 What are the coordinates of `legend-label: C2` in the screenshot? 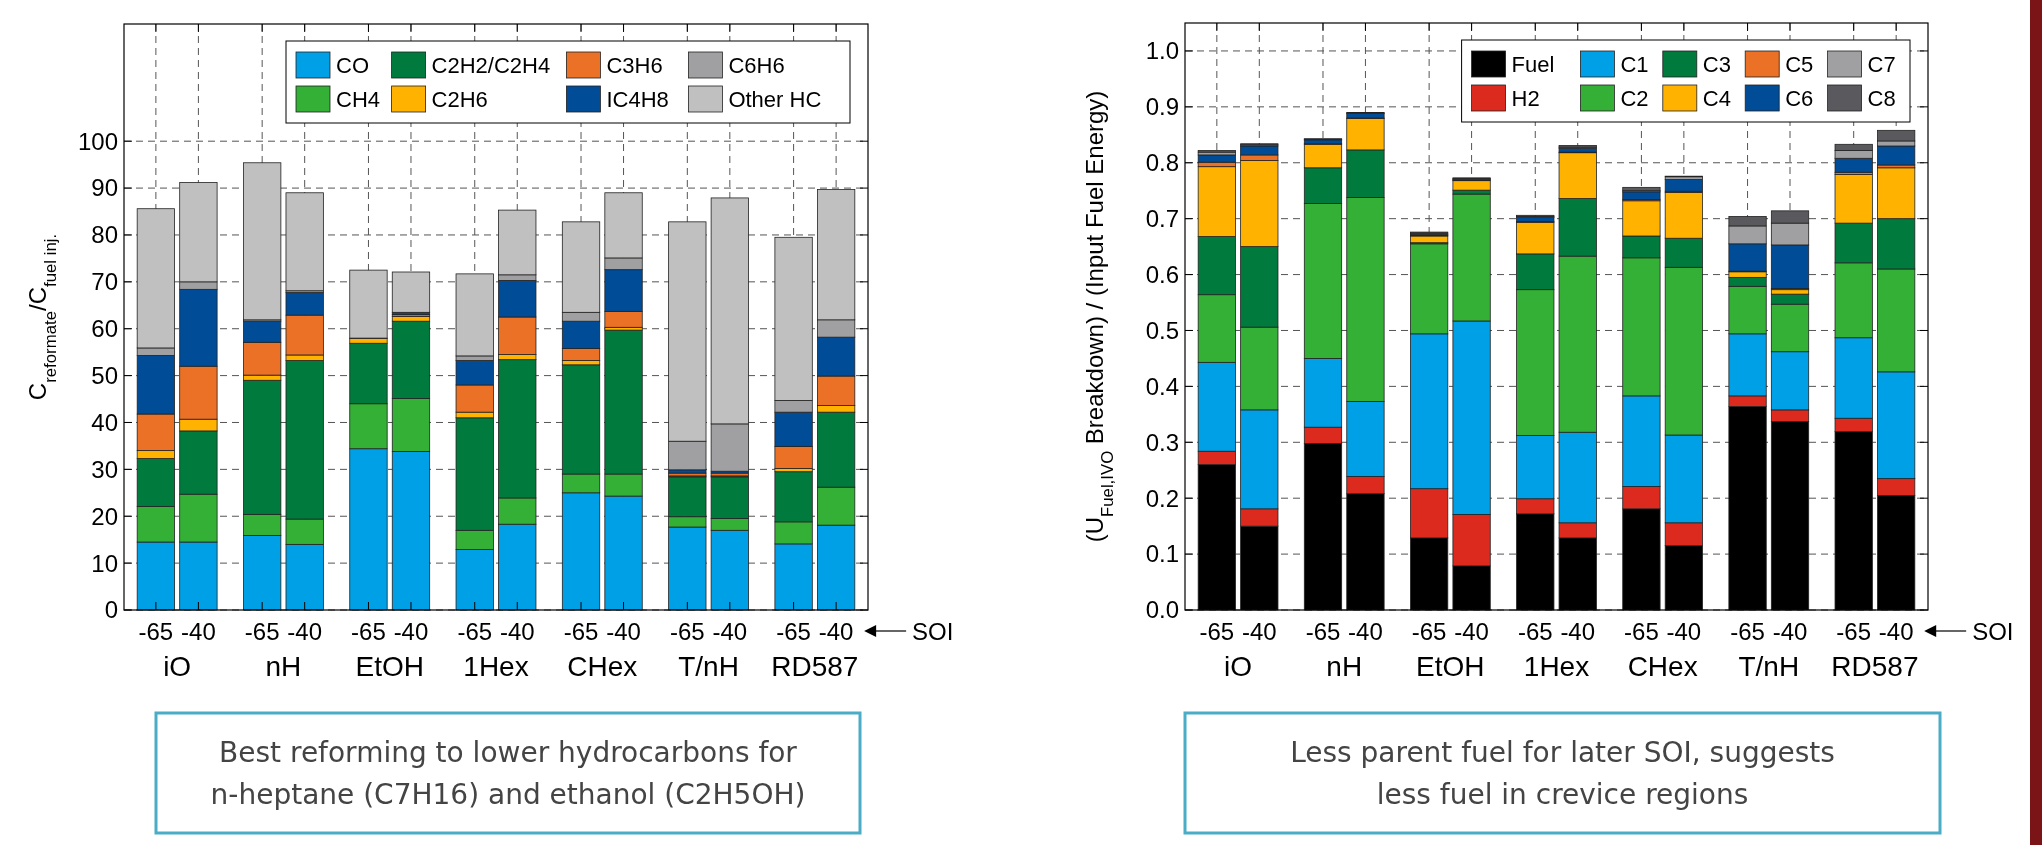 It's located at (1634, 98).